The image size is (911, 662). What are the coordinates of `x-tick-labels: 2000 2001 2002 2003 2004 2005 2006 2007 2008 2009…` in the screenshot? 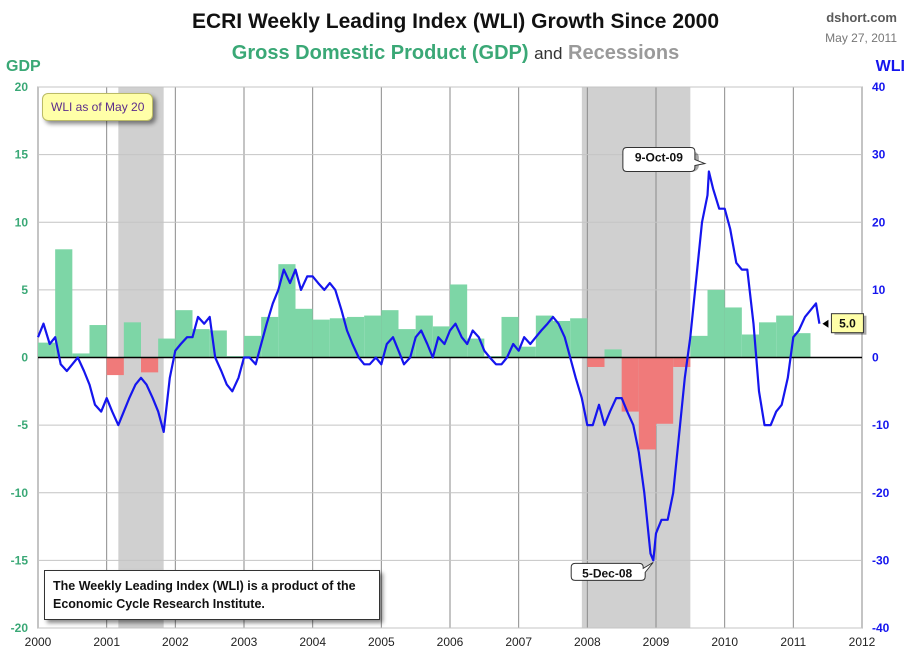 It's located at (450, 642).